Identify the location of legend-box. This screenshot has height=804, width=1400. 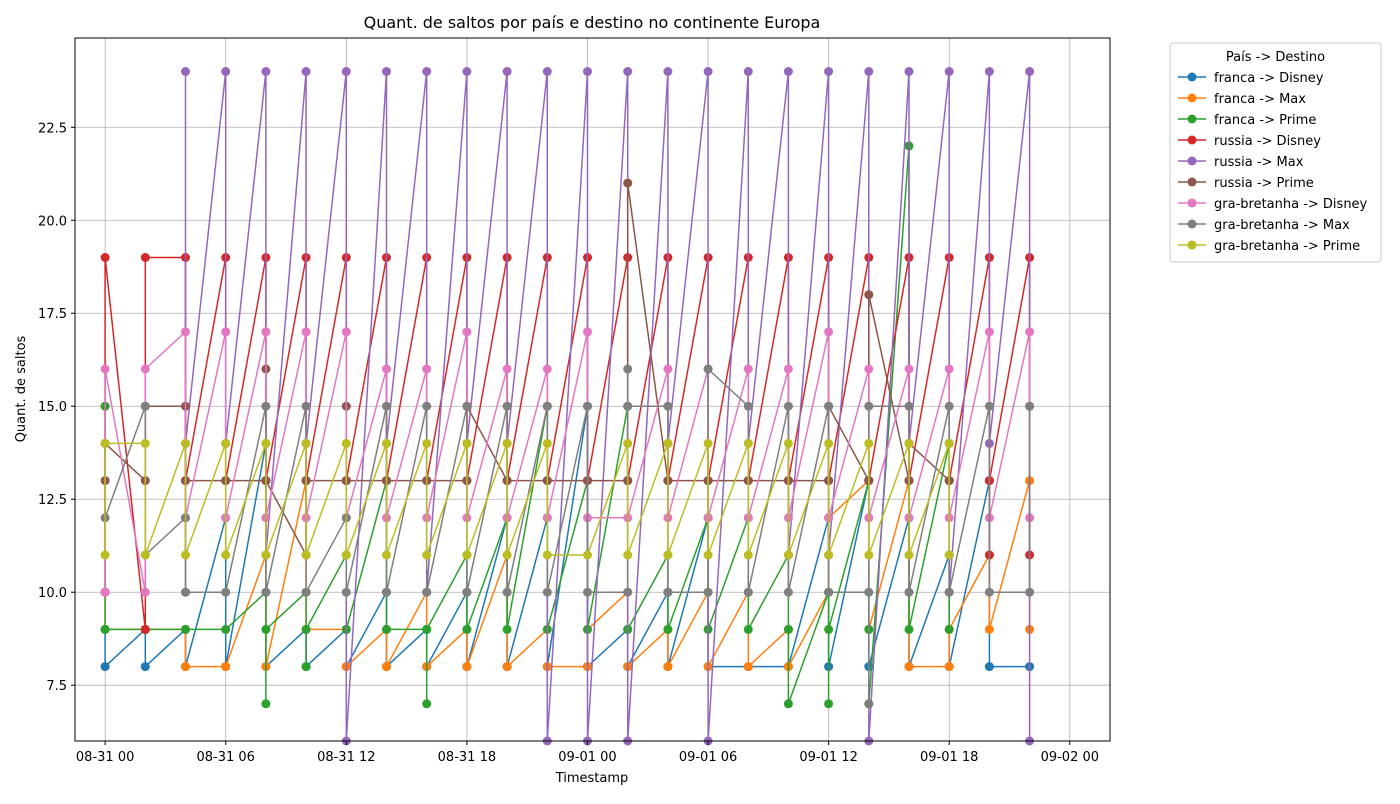
(1275, 152).